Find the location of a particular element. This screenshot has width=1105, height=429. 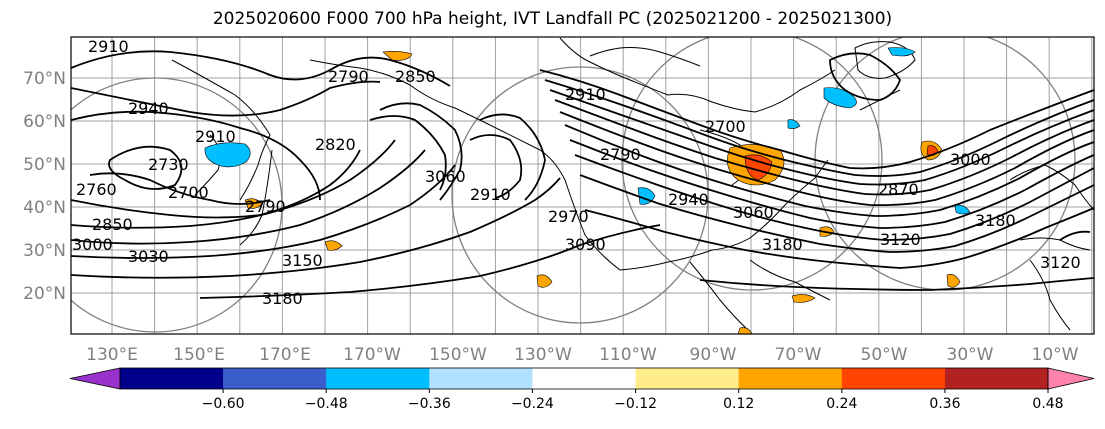

contour-label: 2730 is located at coordinates (168, 164).